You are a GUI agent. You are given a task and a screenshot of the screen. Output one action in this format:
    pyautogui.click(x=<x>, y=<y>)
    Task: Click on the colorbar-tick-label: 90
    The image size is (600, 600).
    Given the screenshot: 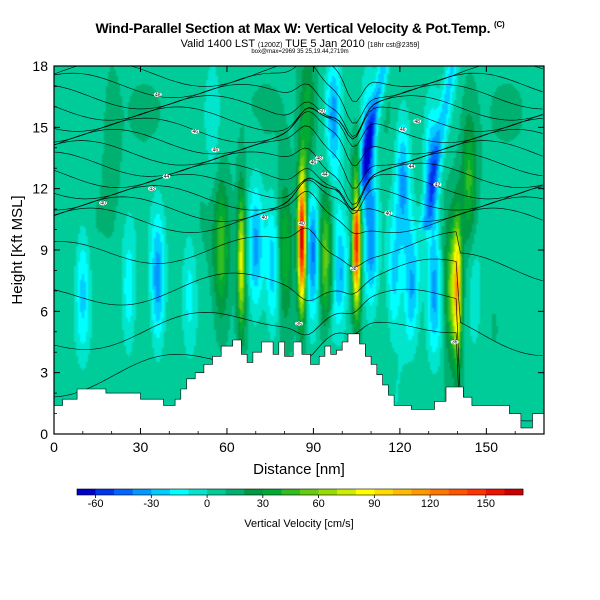 What is the action you would take?
    pyautogui.click(x=374, y=504)
    